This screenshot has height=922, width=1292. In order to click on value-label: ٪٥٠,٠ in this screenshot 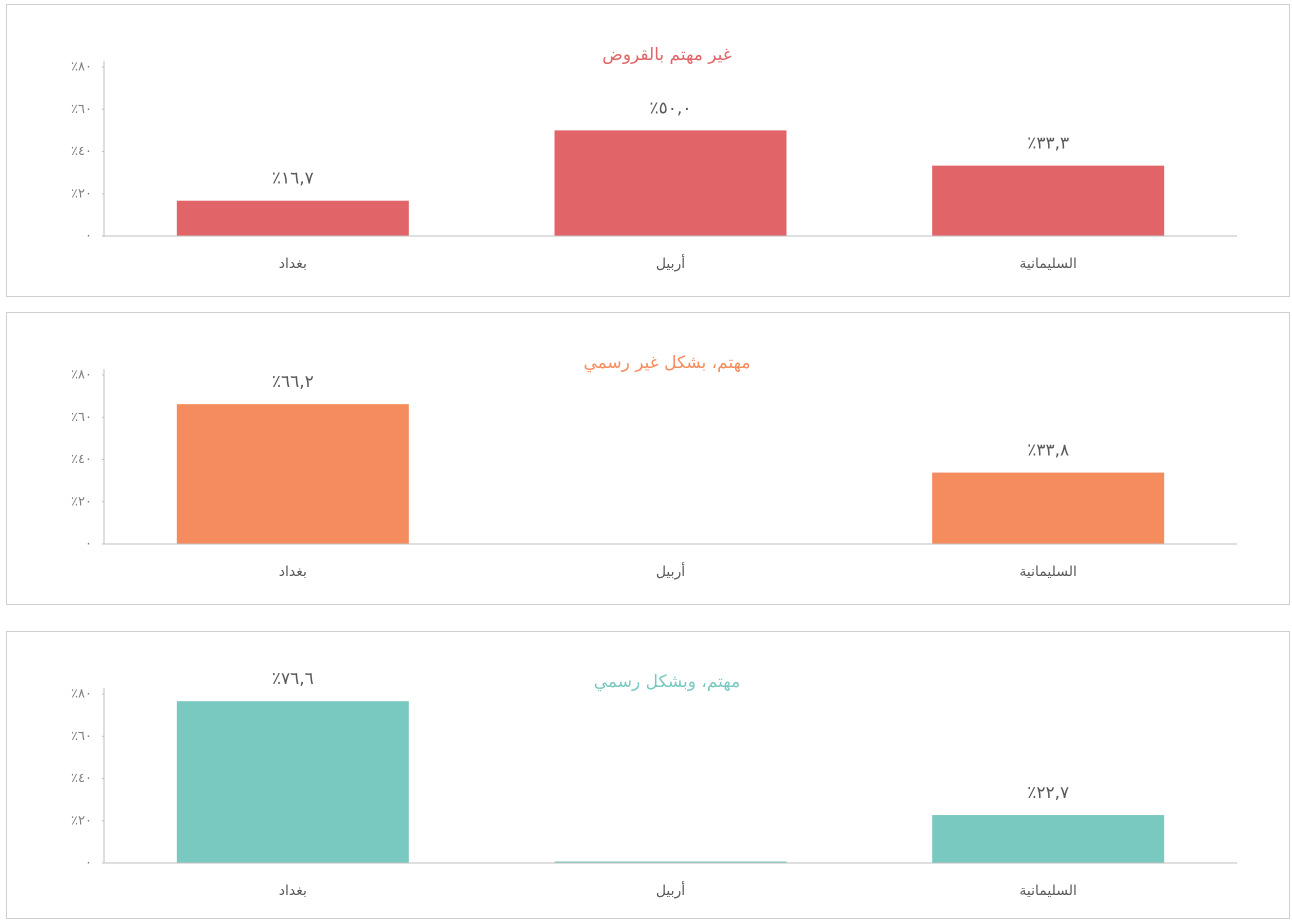, I will do `click(671, 108)`.